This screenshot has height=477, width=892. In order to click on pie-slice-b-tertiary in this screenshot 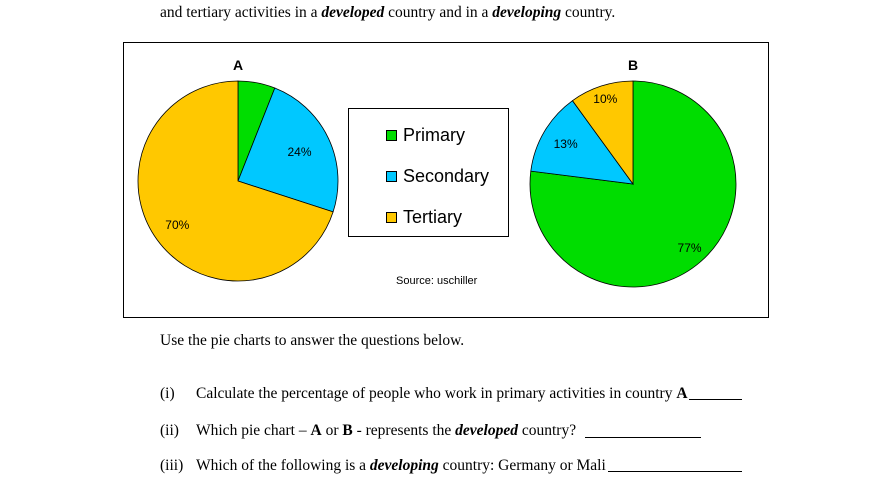, I will do `click(602, 133)`.